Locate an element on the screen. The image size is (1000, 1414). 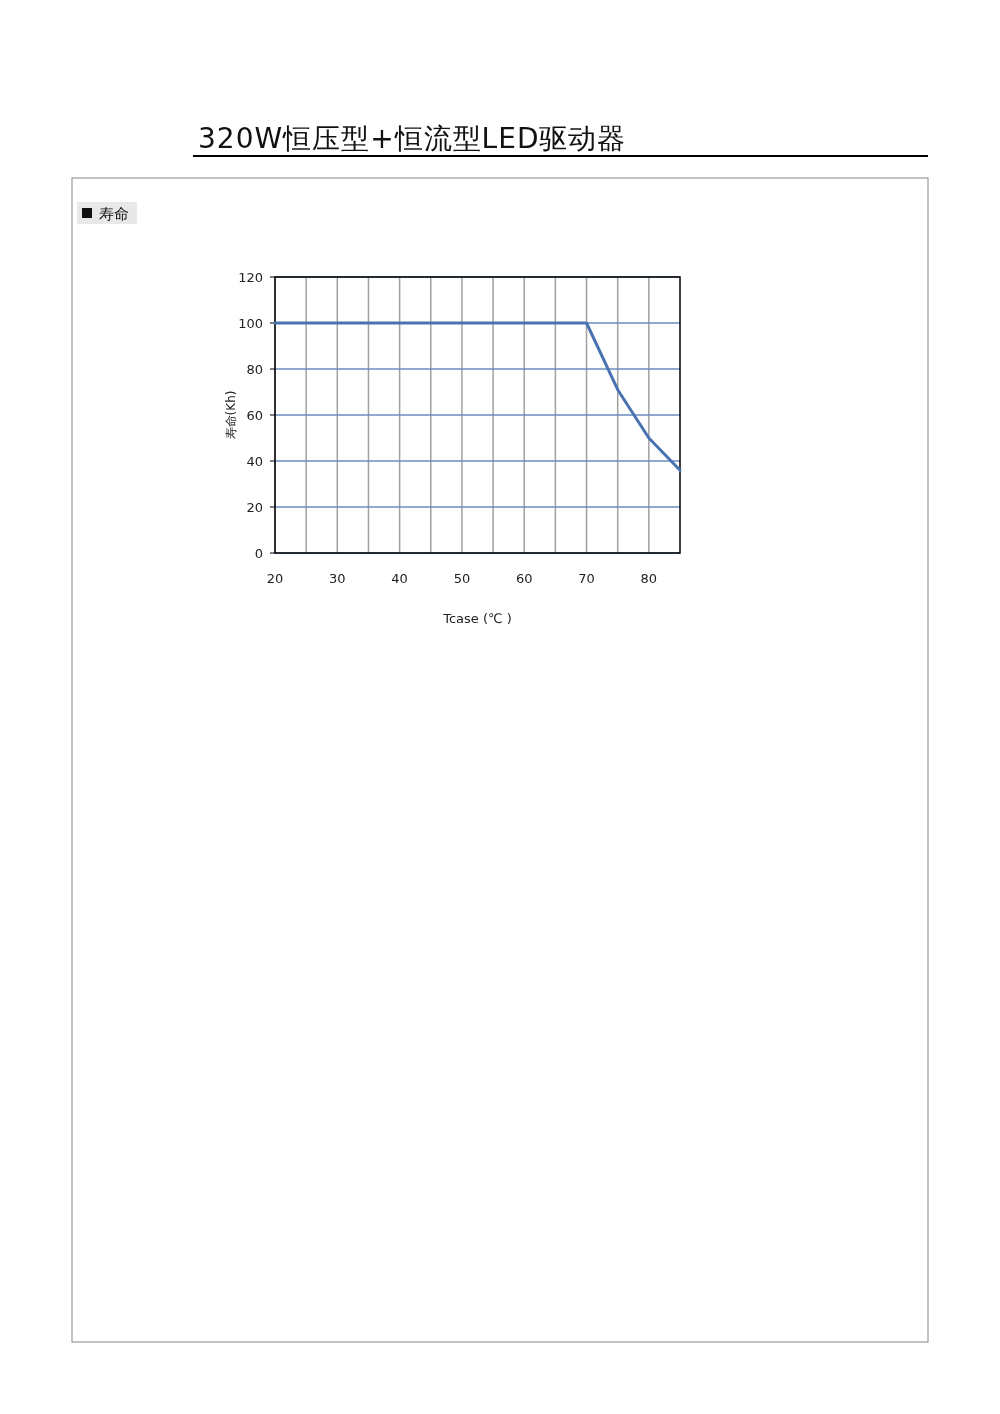
x-tick-label: 20 is located at coordinates (275, 578).